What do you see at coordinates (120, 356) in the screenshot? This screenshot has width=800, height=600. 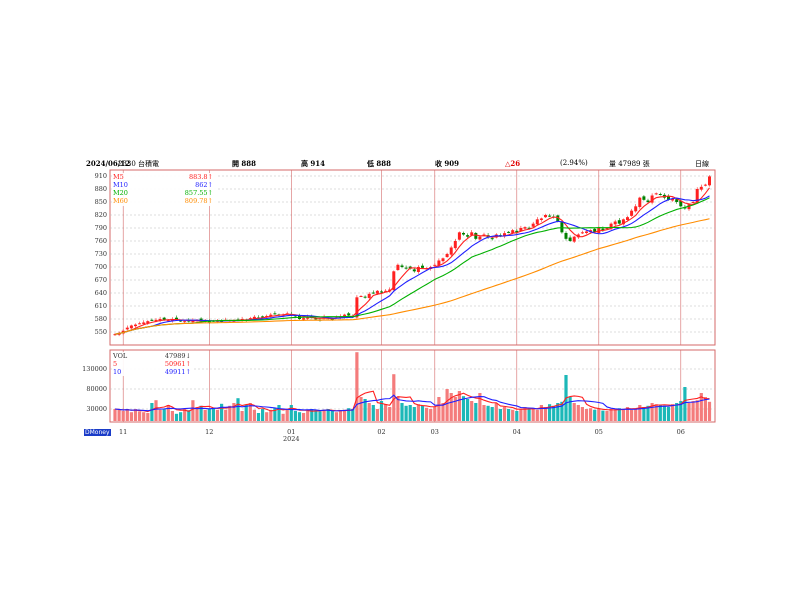 I see `legend-name: VOL` at bounding box center [120, 356].